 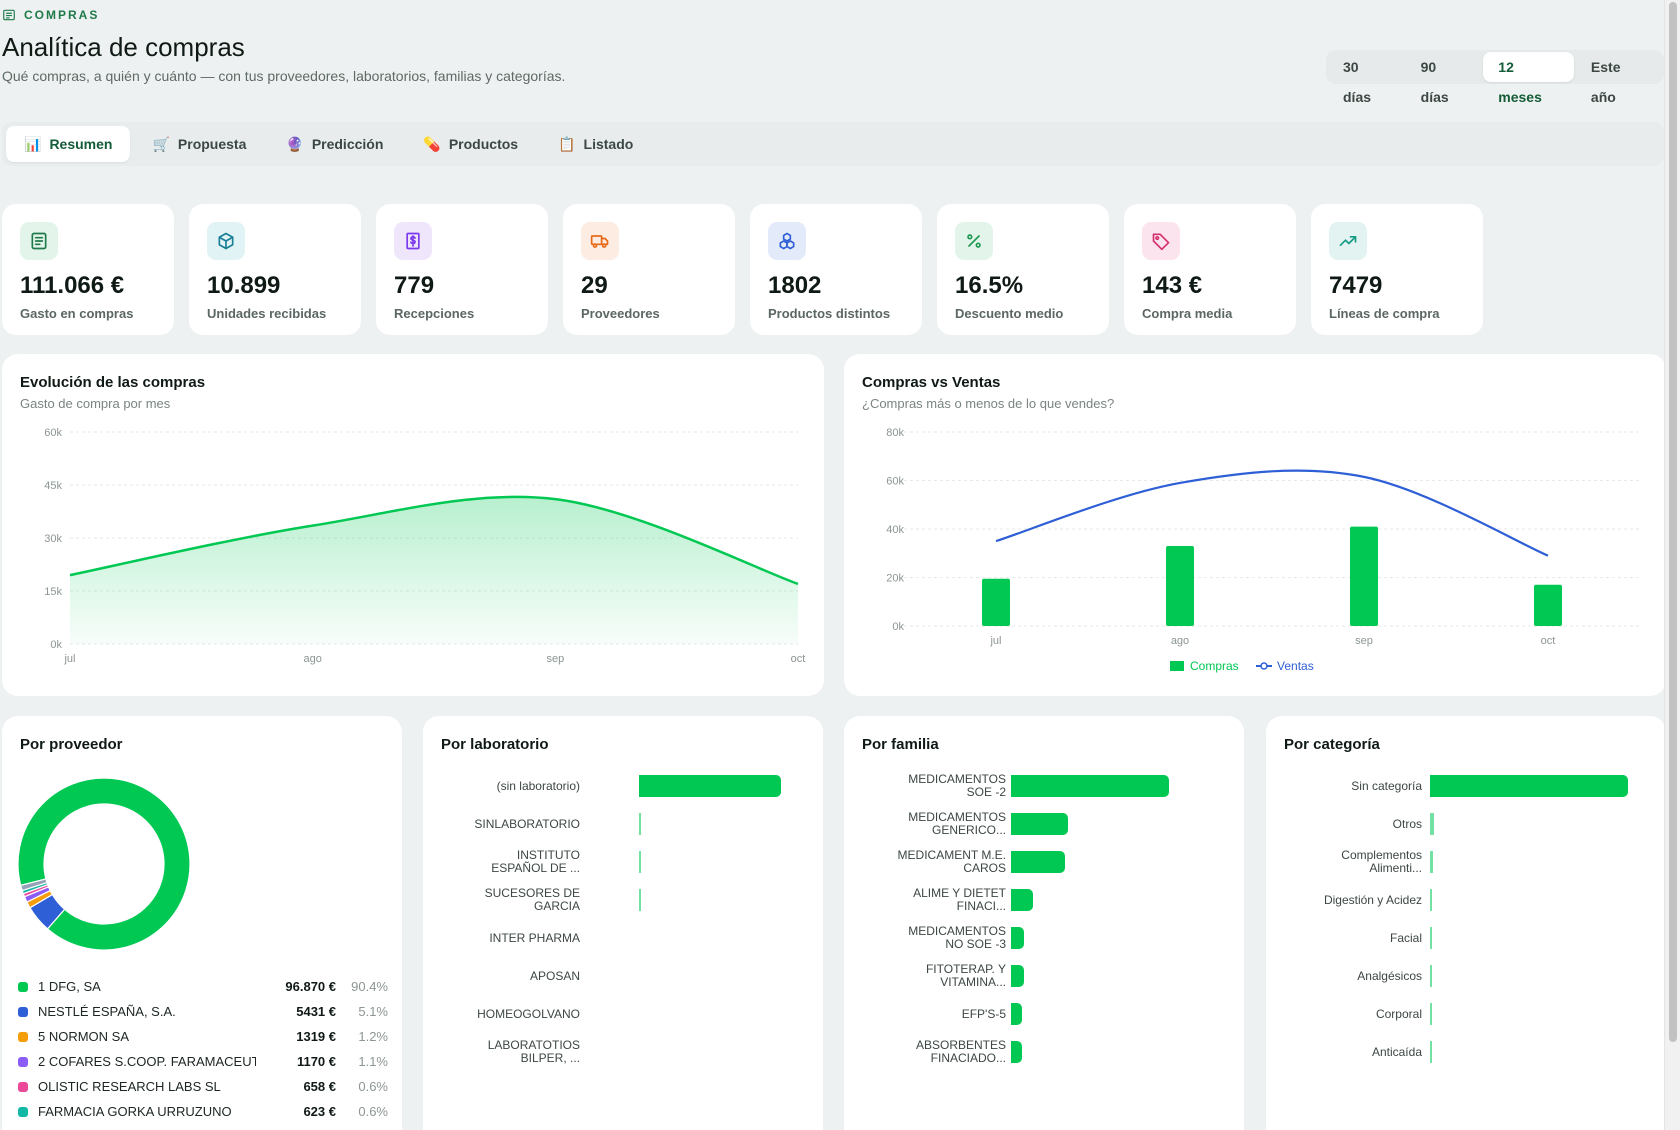 I want to click on legend-row: OLISTIC RESEARCH LABS SL 658 € 0.6%, so click(x=203, y=1086).